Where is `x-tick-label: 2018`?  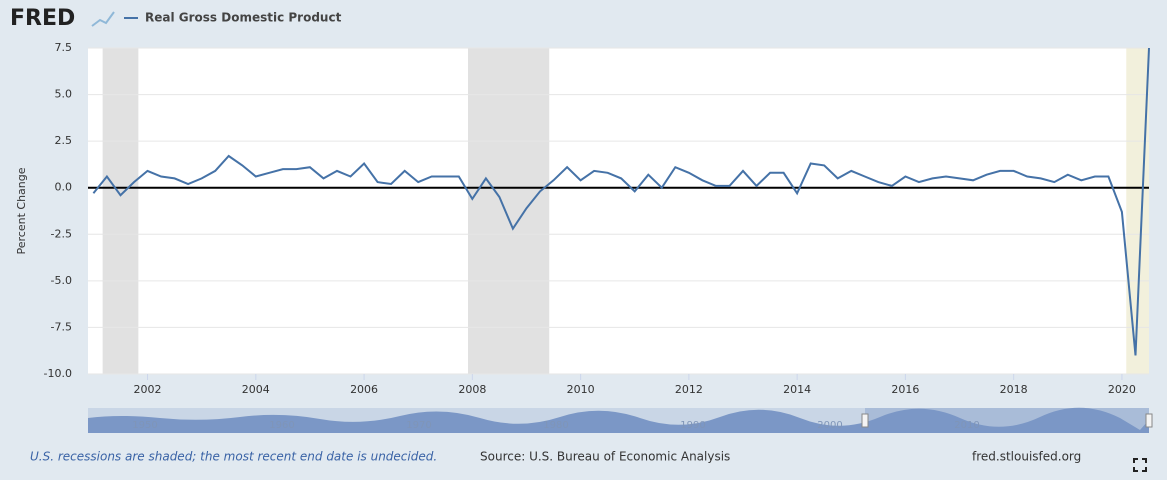
x-tick-label: 2018 is located at coordinates (1014, 389).